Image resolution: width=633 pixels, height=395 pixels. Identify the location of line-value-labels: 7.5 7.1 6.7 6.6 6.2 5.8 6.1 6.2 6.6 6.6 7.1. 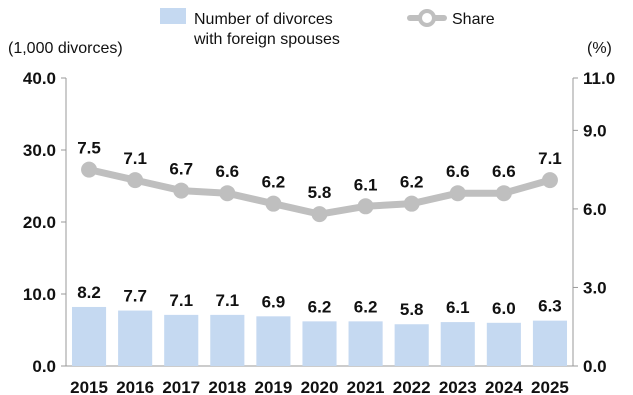
(319, 171).